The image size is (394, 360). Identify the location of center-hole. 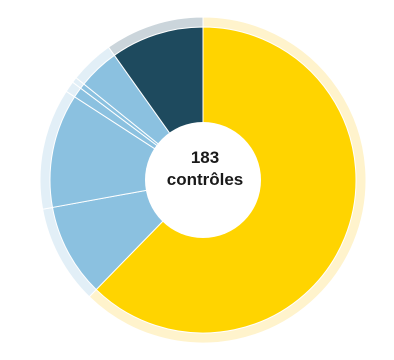
(203, 180).